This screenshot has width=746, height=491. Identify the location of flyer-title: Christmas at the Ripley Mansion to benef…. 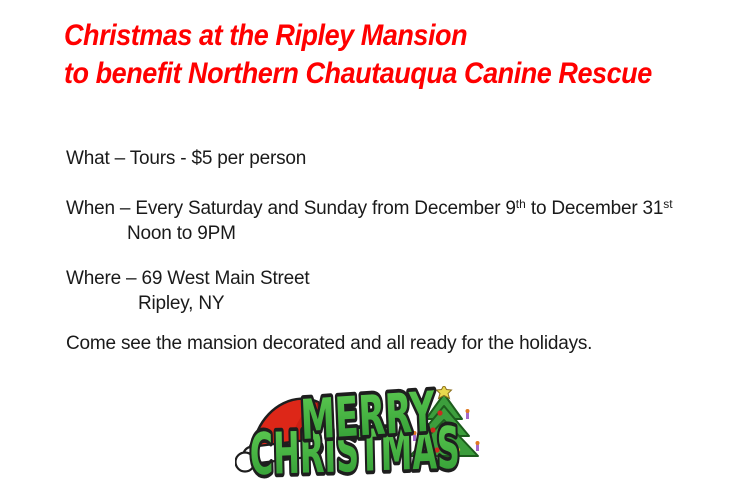
(358, 55).